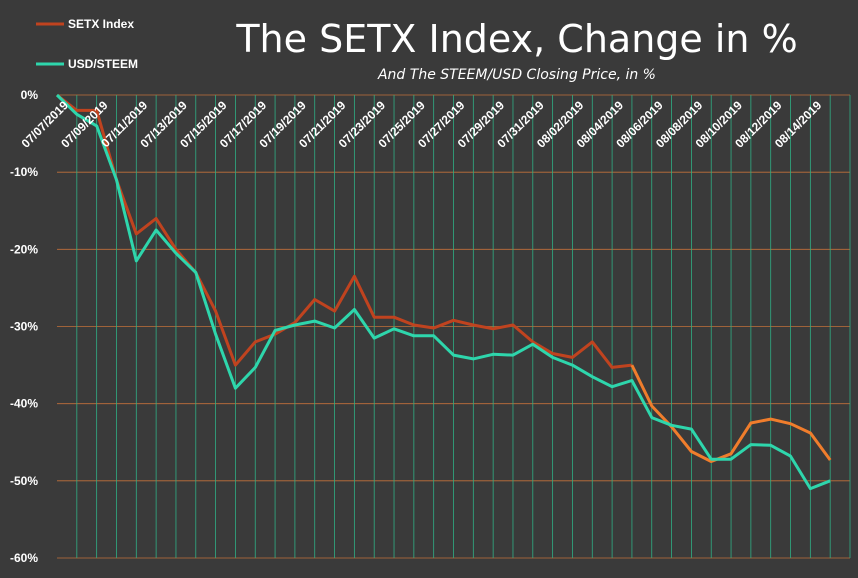 This screenshot has height=578, width=858. I want to click on chart-title: The SETX Index, Change in %, so click(516, 39).